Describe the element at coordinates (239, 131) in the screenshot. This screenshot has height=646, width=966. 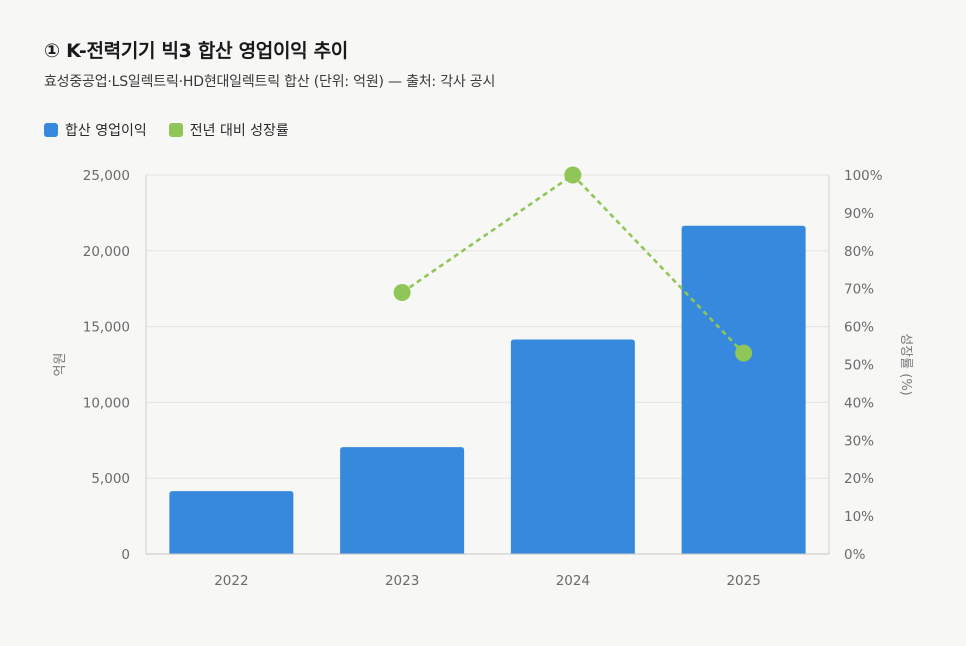
I see `legend-label-line: 전년 대비 성장률` at that location.